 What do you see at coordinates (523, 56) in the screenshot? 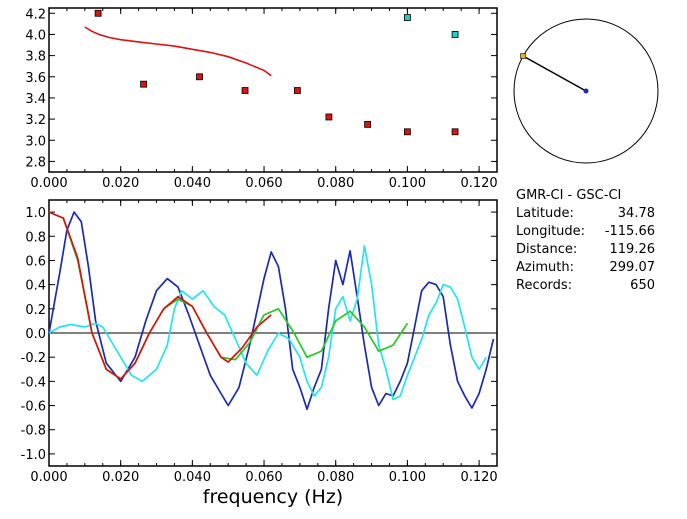
I see `station-marker` at bounding box center [523, 56].